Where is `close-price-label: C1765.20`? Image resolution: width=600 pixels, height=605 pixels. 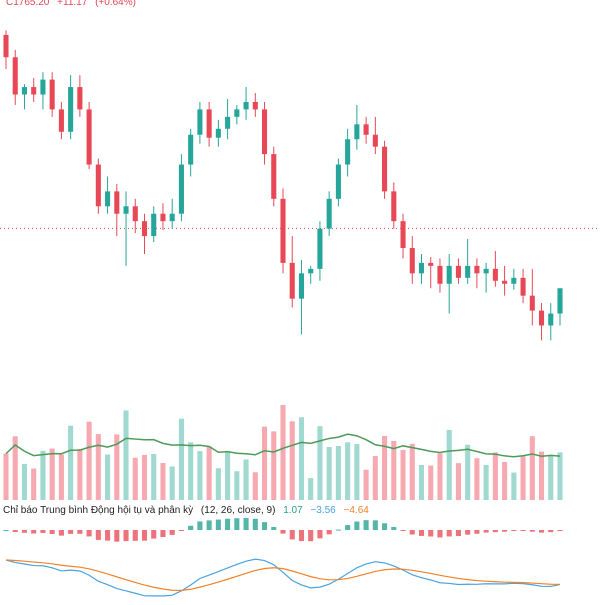 close-price-label: C1765.20 is located at coordinates (28, 4).